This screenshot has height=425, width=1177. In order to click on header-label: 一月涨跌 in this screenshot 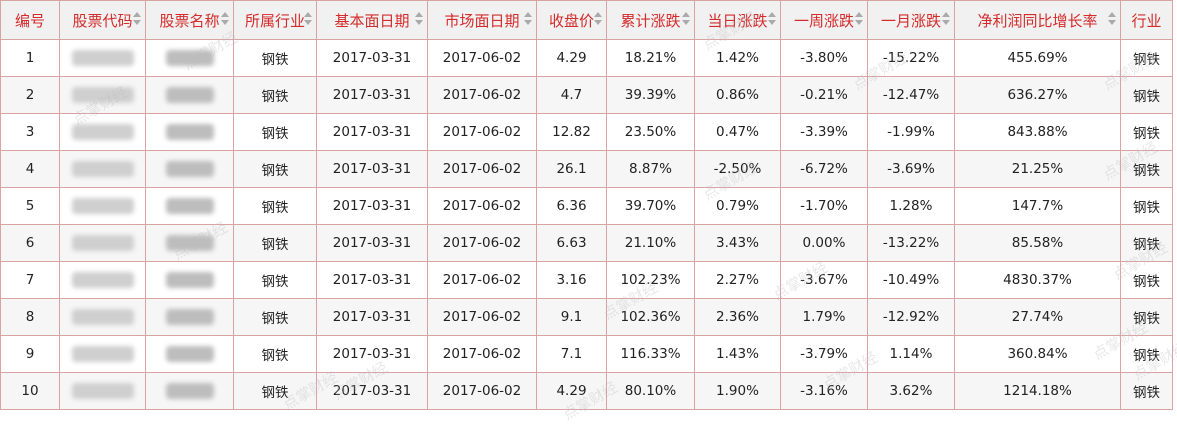, I will do `click(910, 20)`.